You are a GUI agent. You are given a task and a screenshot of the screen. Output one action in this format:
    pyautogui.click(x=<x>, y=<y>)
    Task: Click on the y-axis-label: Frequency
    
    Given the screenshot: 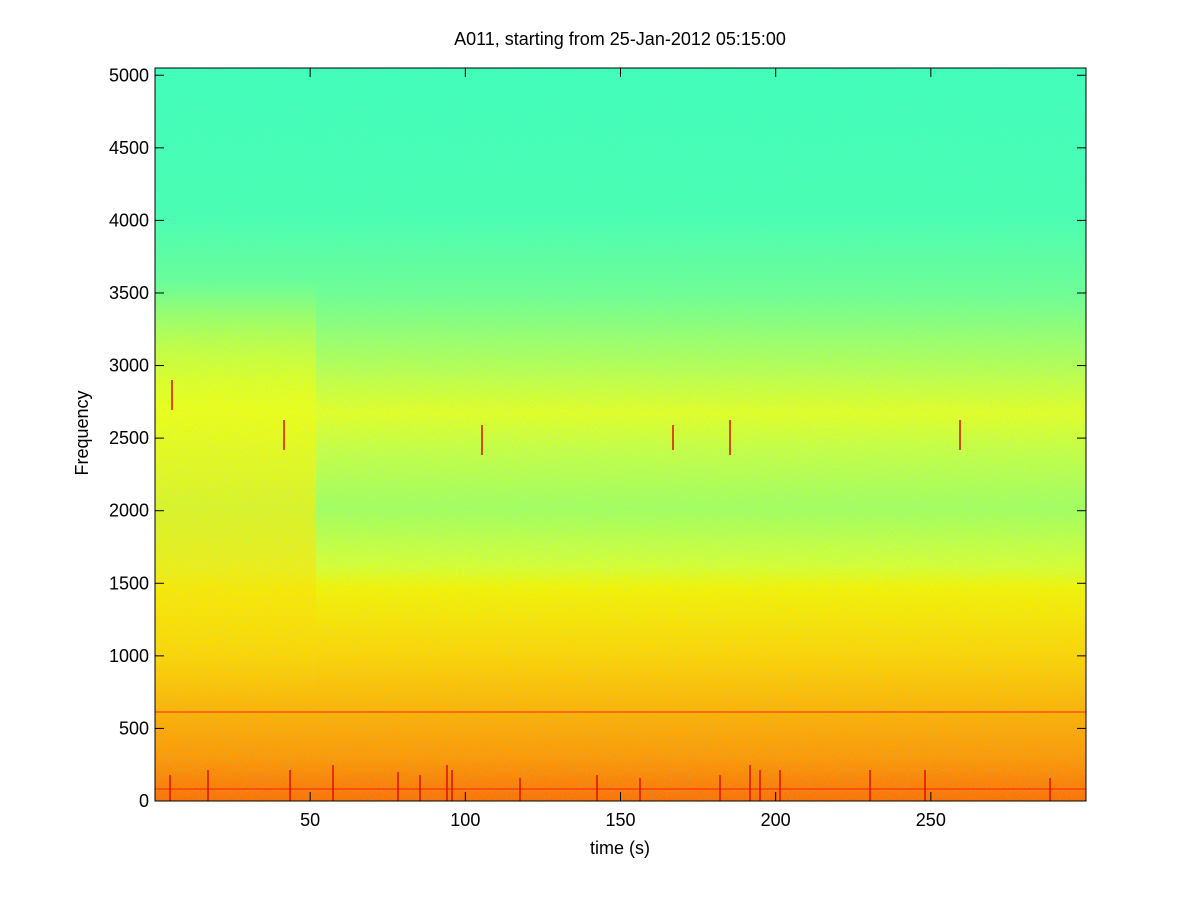 What is the action you would take?
    pyautogui.click(x=82, y=432)
    